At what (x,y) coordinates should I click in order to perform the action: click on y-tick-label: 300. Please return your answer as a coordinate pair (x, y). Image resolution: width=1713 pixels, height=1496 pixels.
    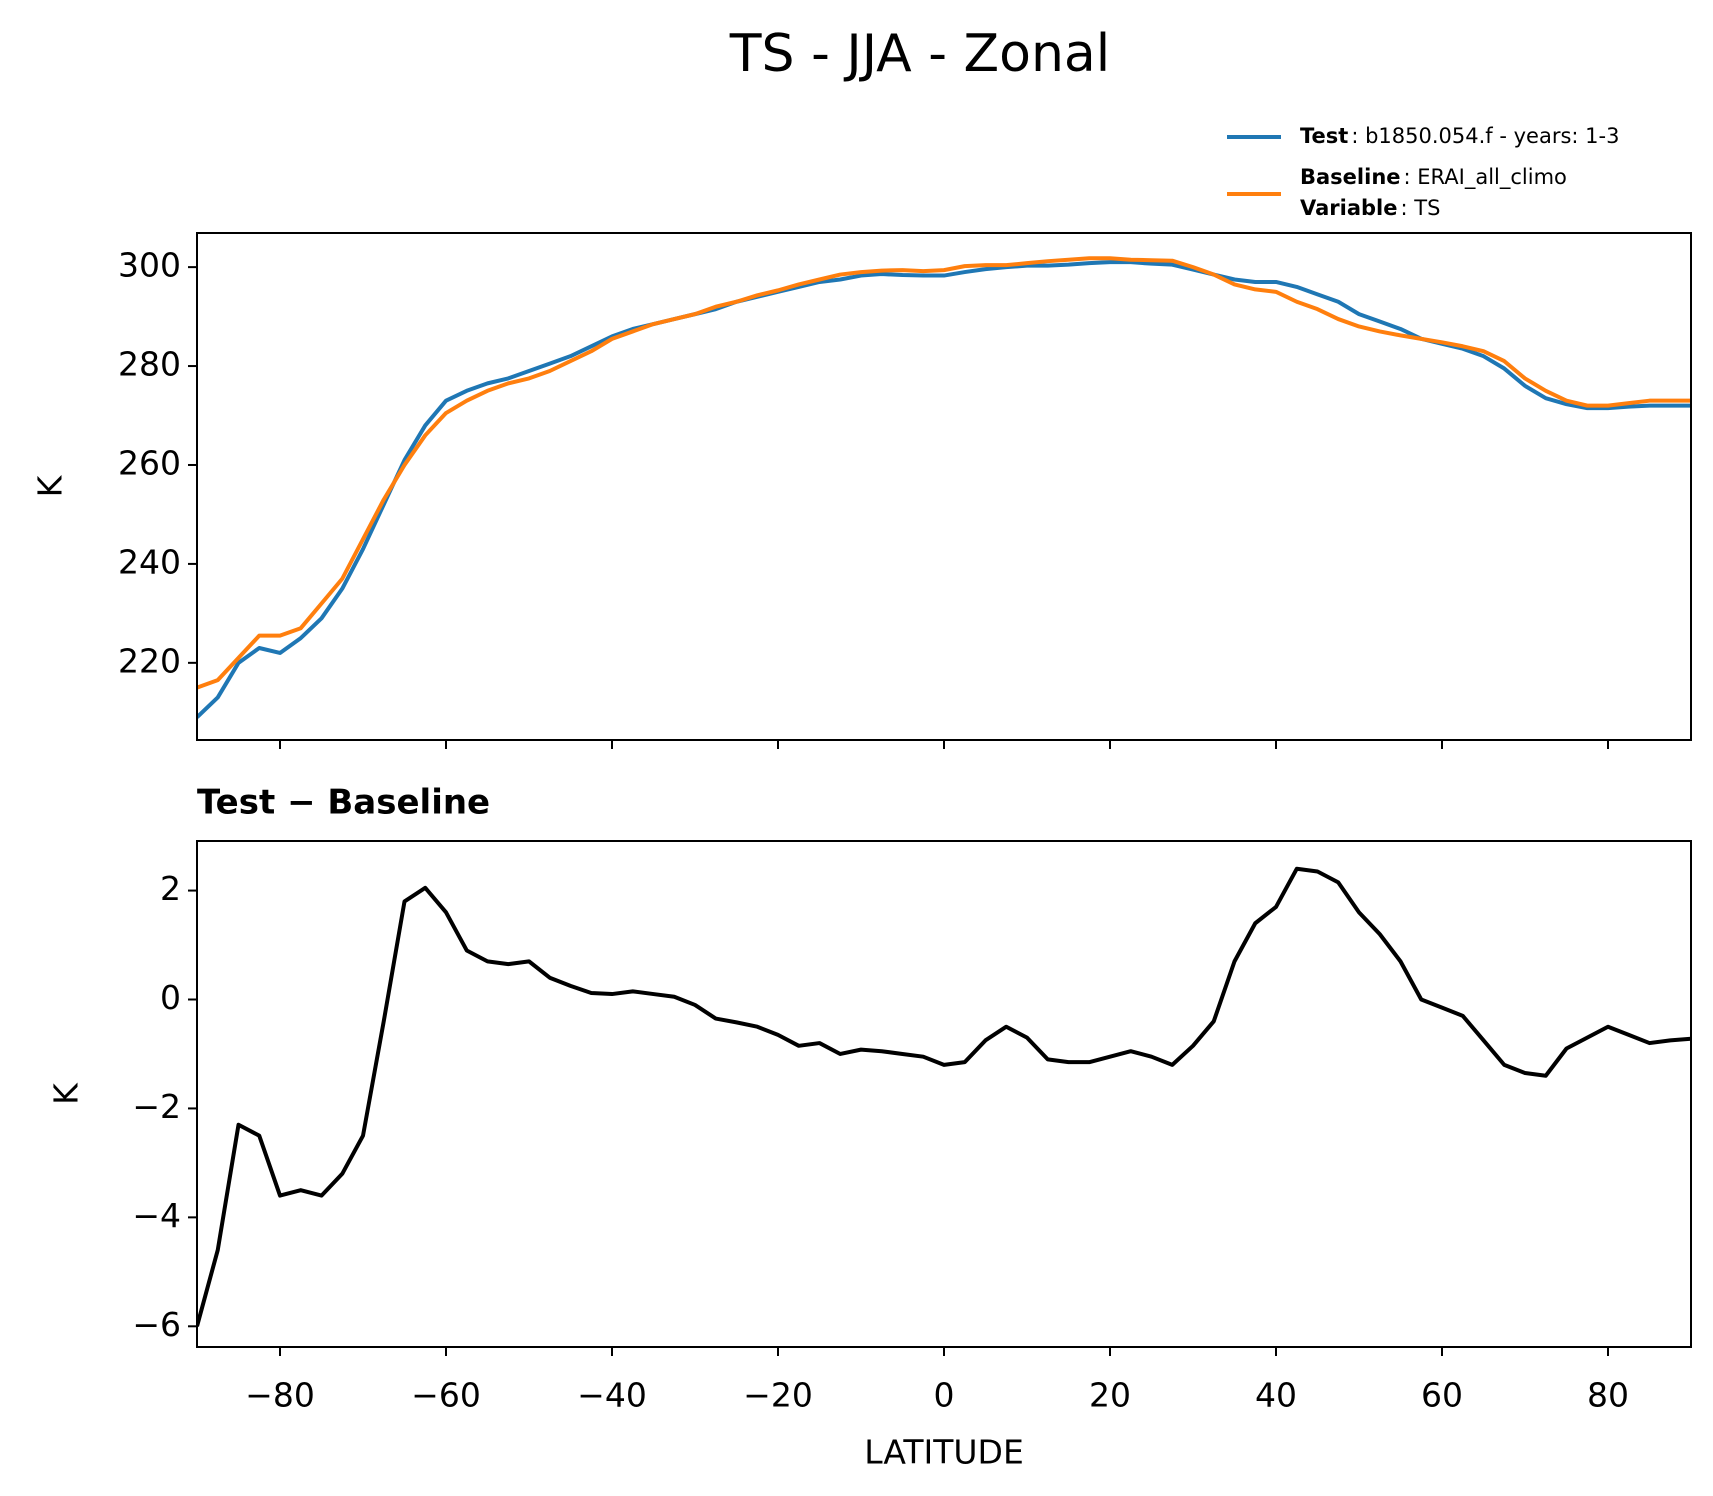
    Looking at the image, I should click on (149, 265).